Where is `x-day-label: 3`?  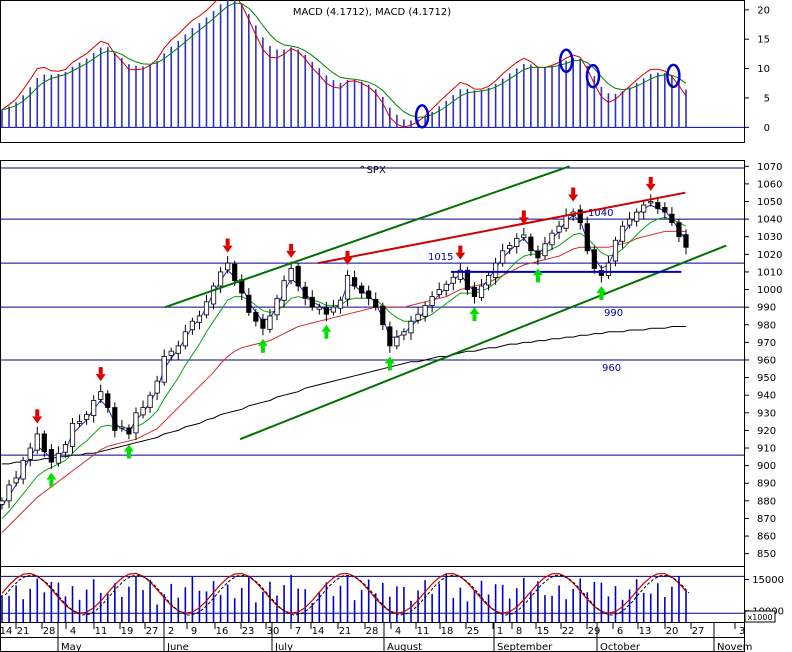
x-day-label: 3 is located at coordinates (742, 631).